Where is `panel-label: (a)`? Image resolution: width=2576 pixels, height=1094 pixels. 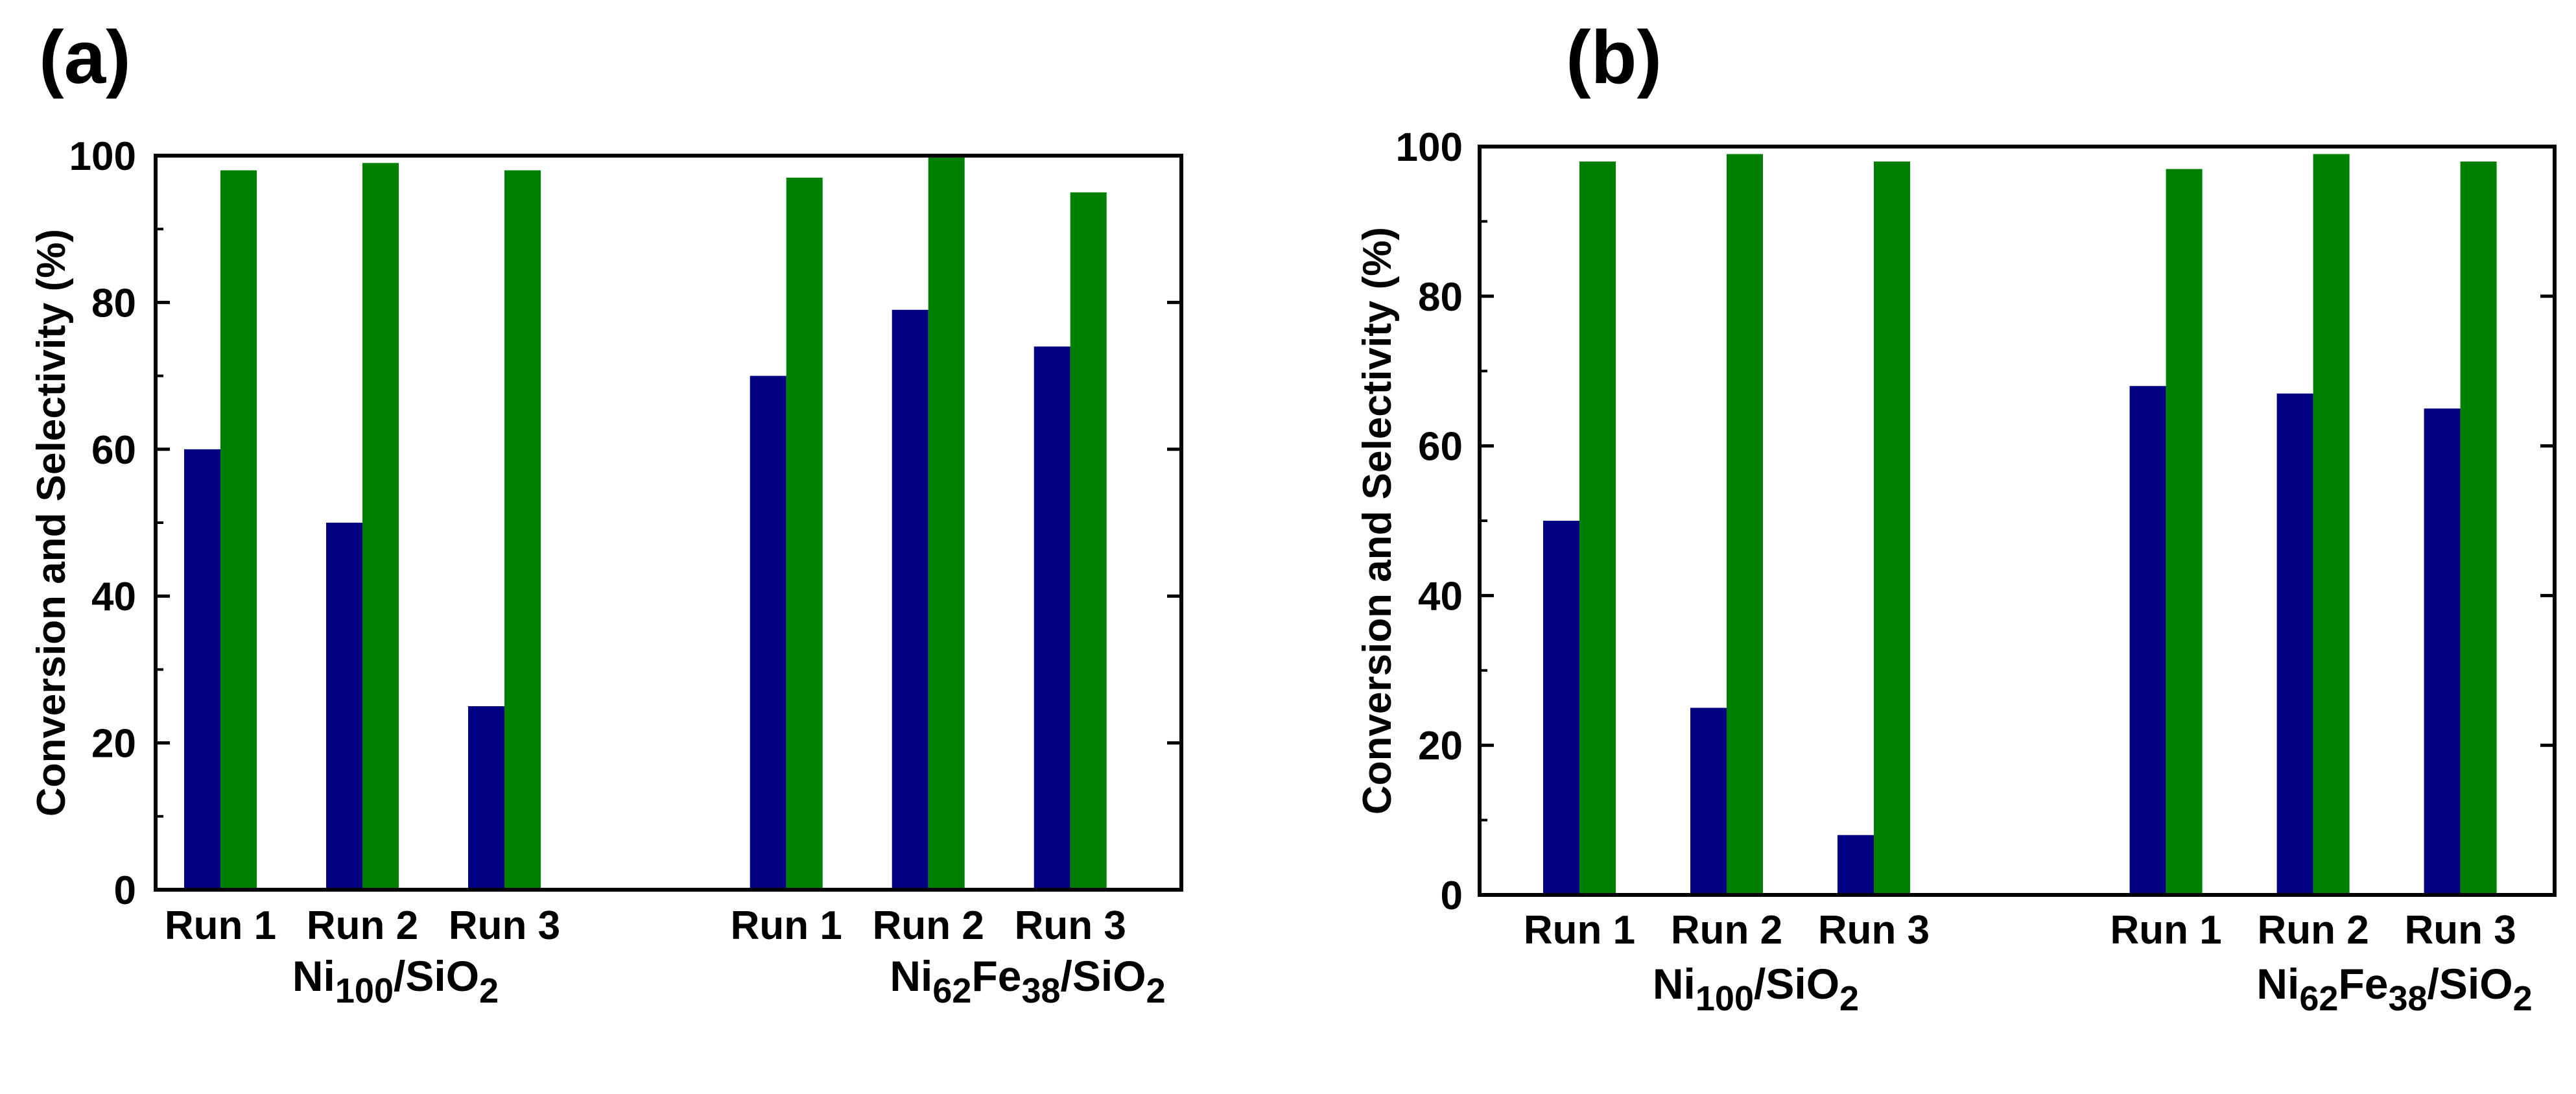
panel-label: (a) is located at coordinates (85, 57).